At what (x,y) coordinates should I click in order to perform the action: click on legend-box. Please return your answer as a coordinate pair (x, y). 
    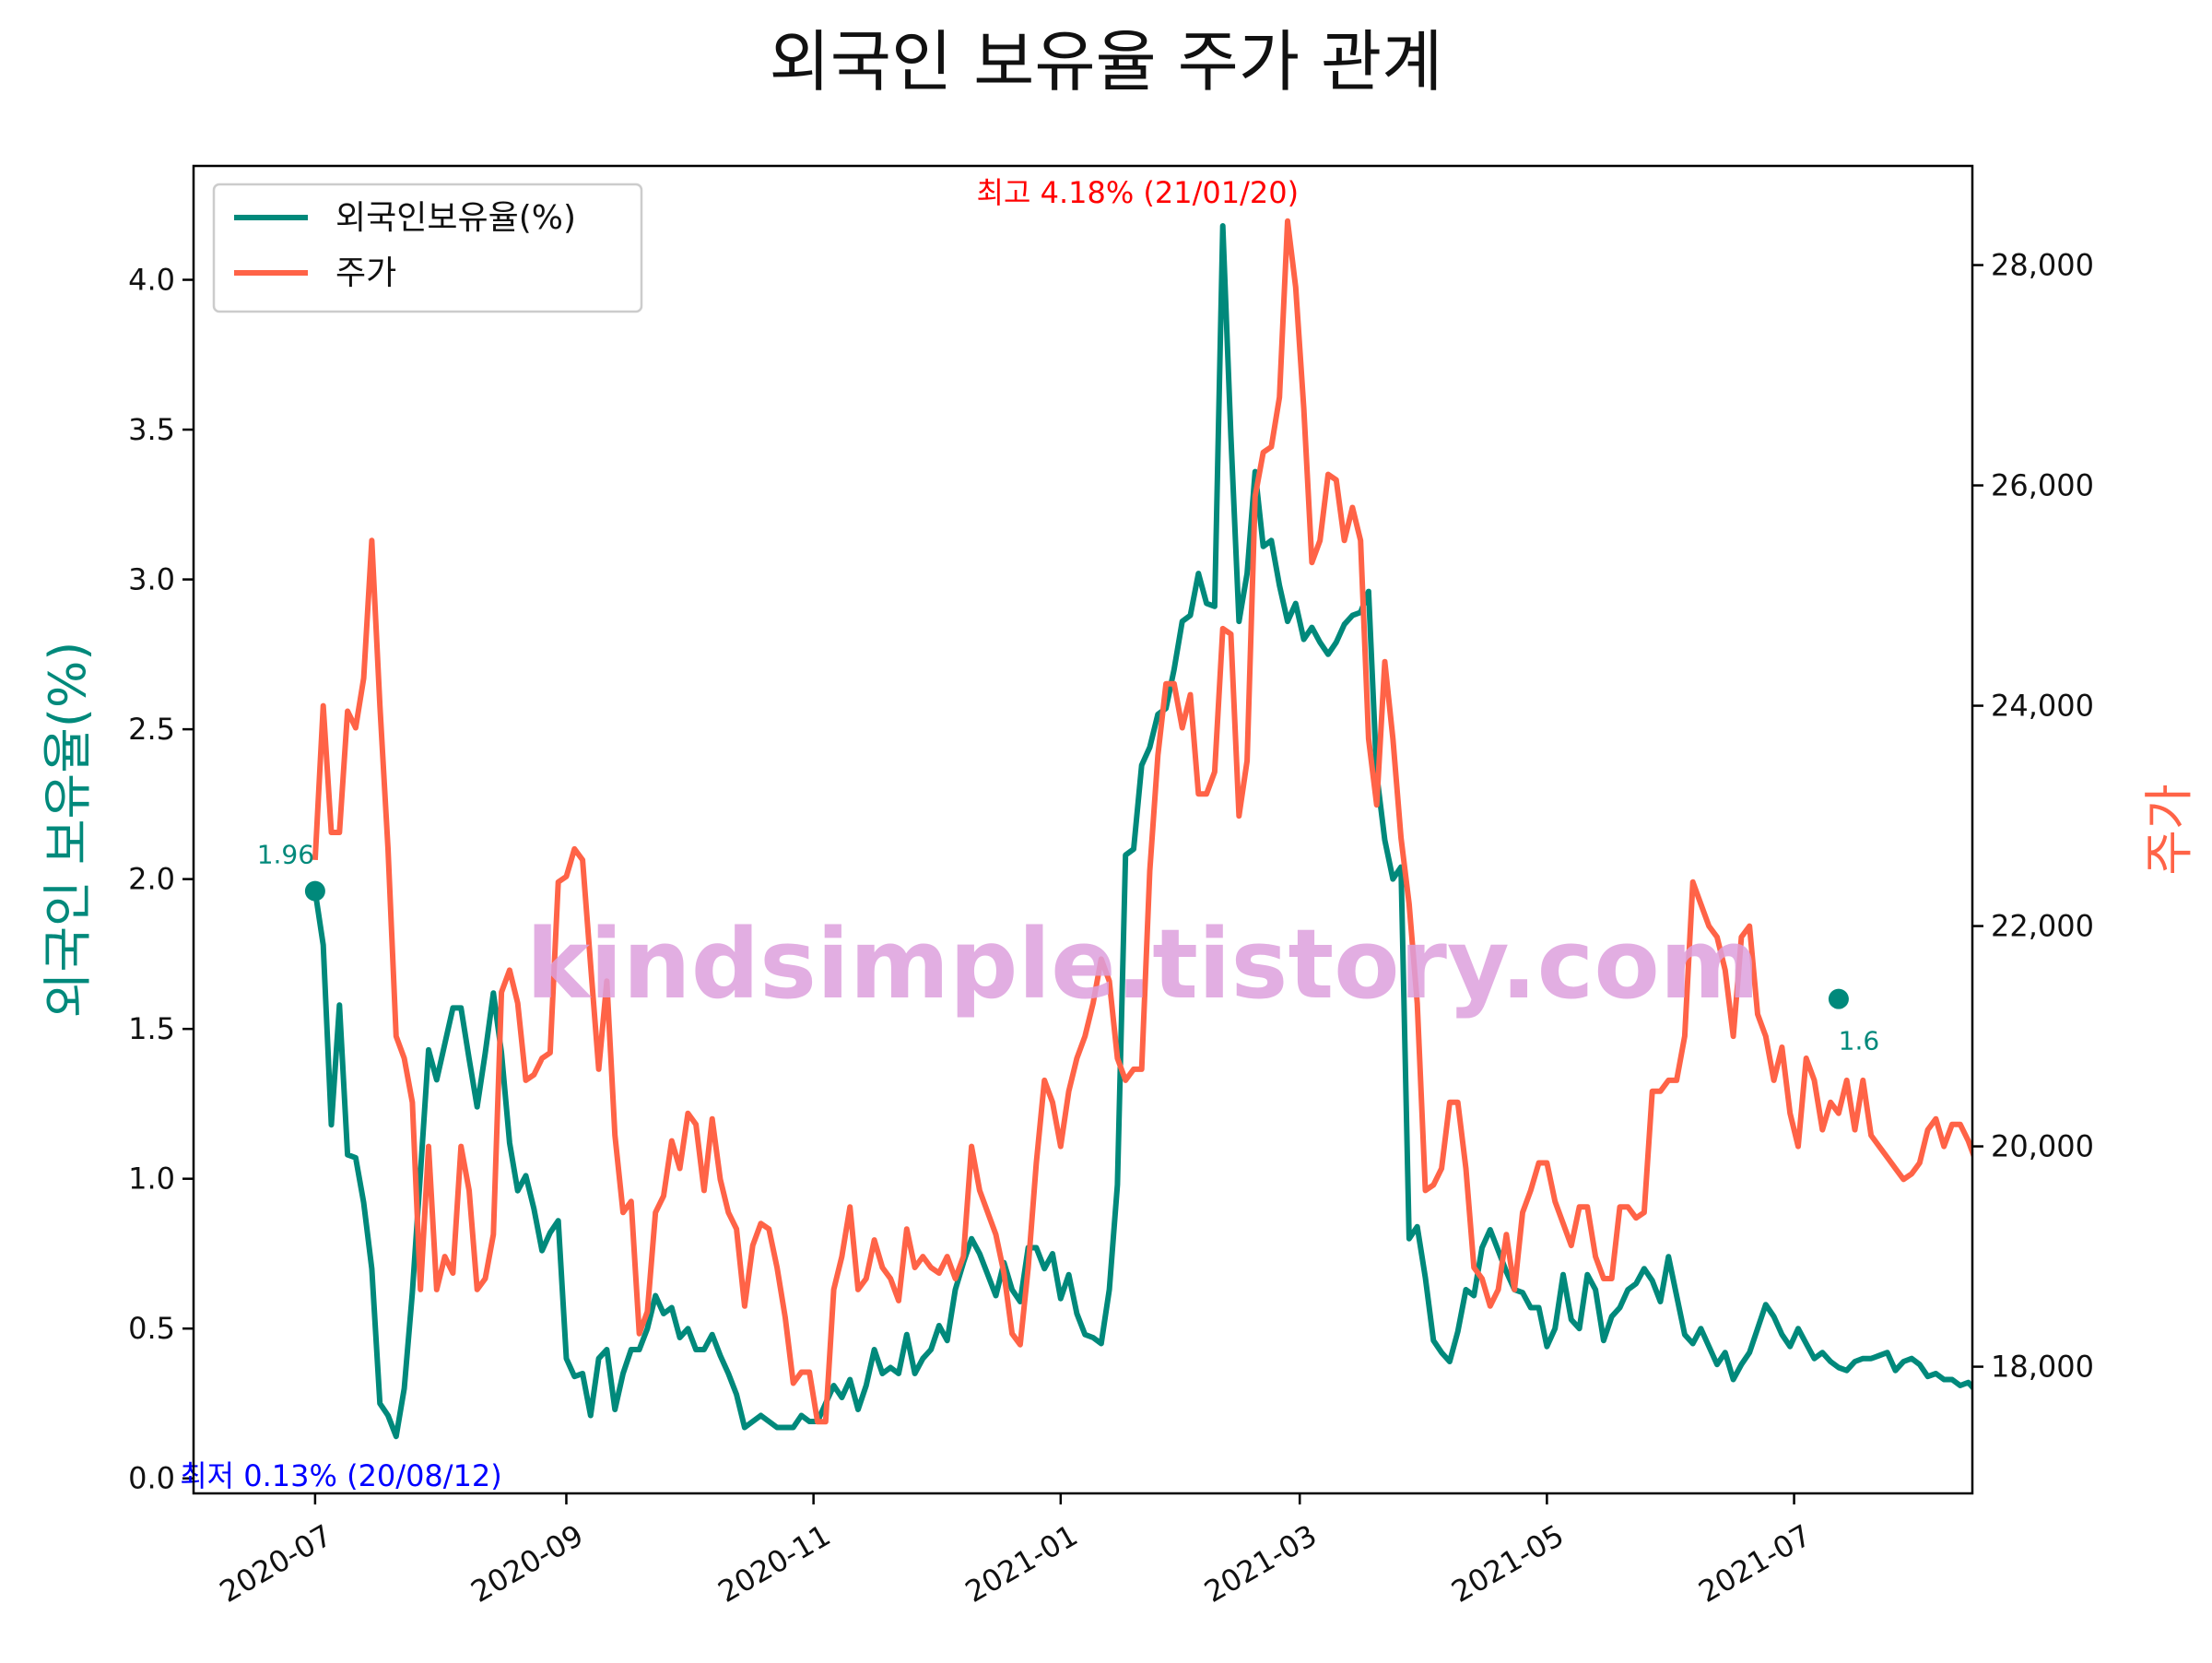
    Looking at the image, I should click on (427, 248).